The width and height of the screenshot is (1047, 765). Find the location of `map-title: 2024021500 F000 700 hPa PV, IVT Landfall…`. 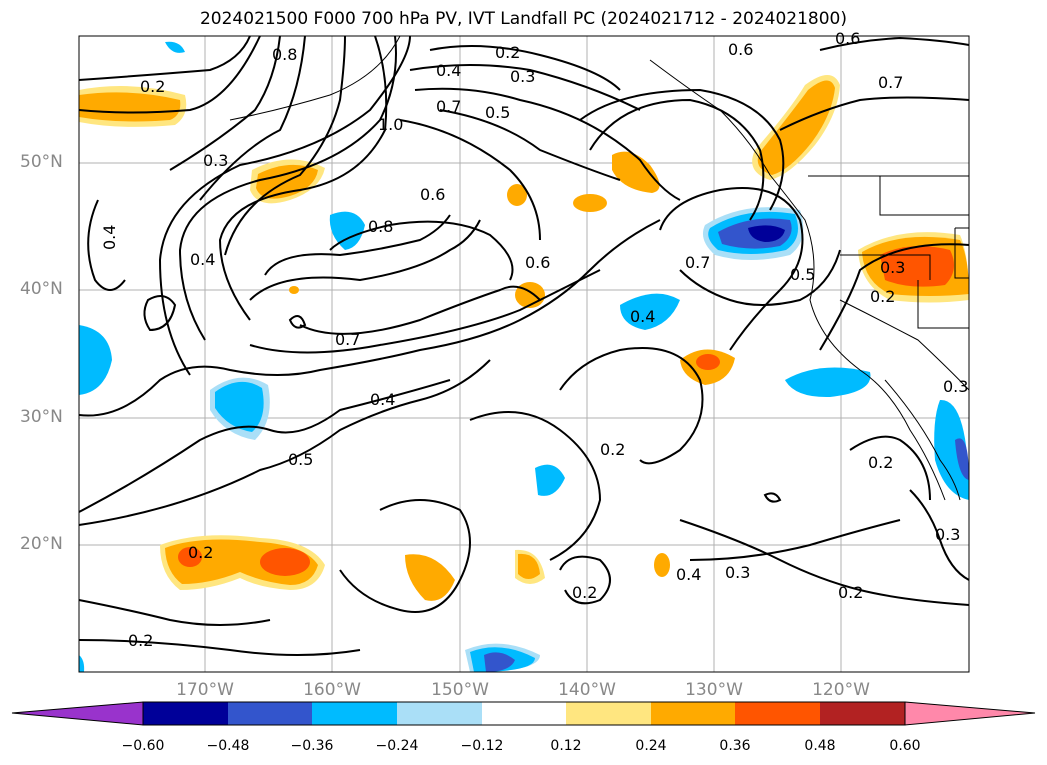

map-title: 2024021500 F000 700 hPa PV, IVT Landfall… is located at coordinates (523, 19).